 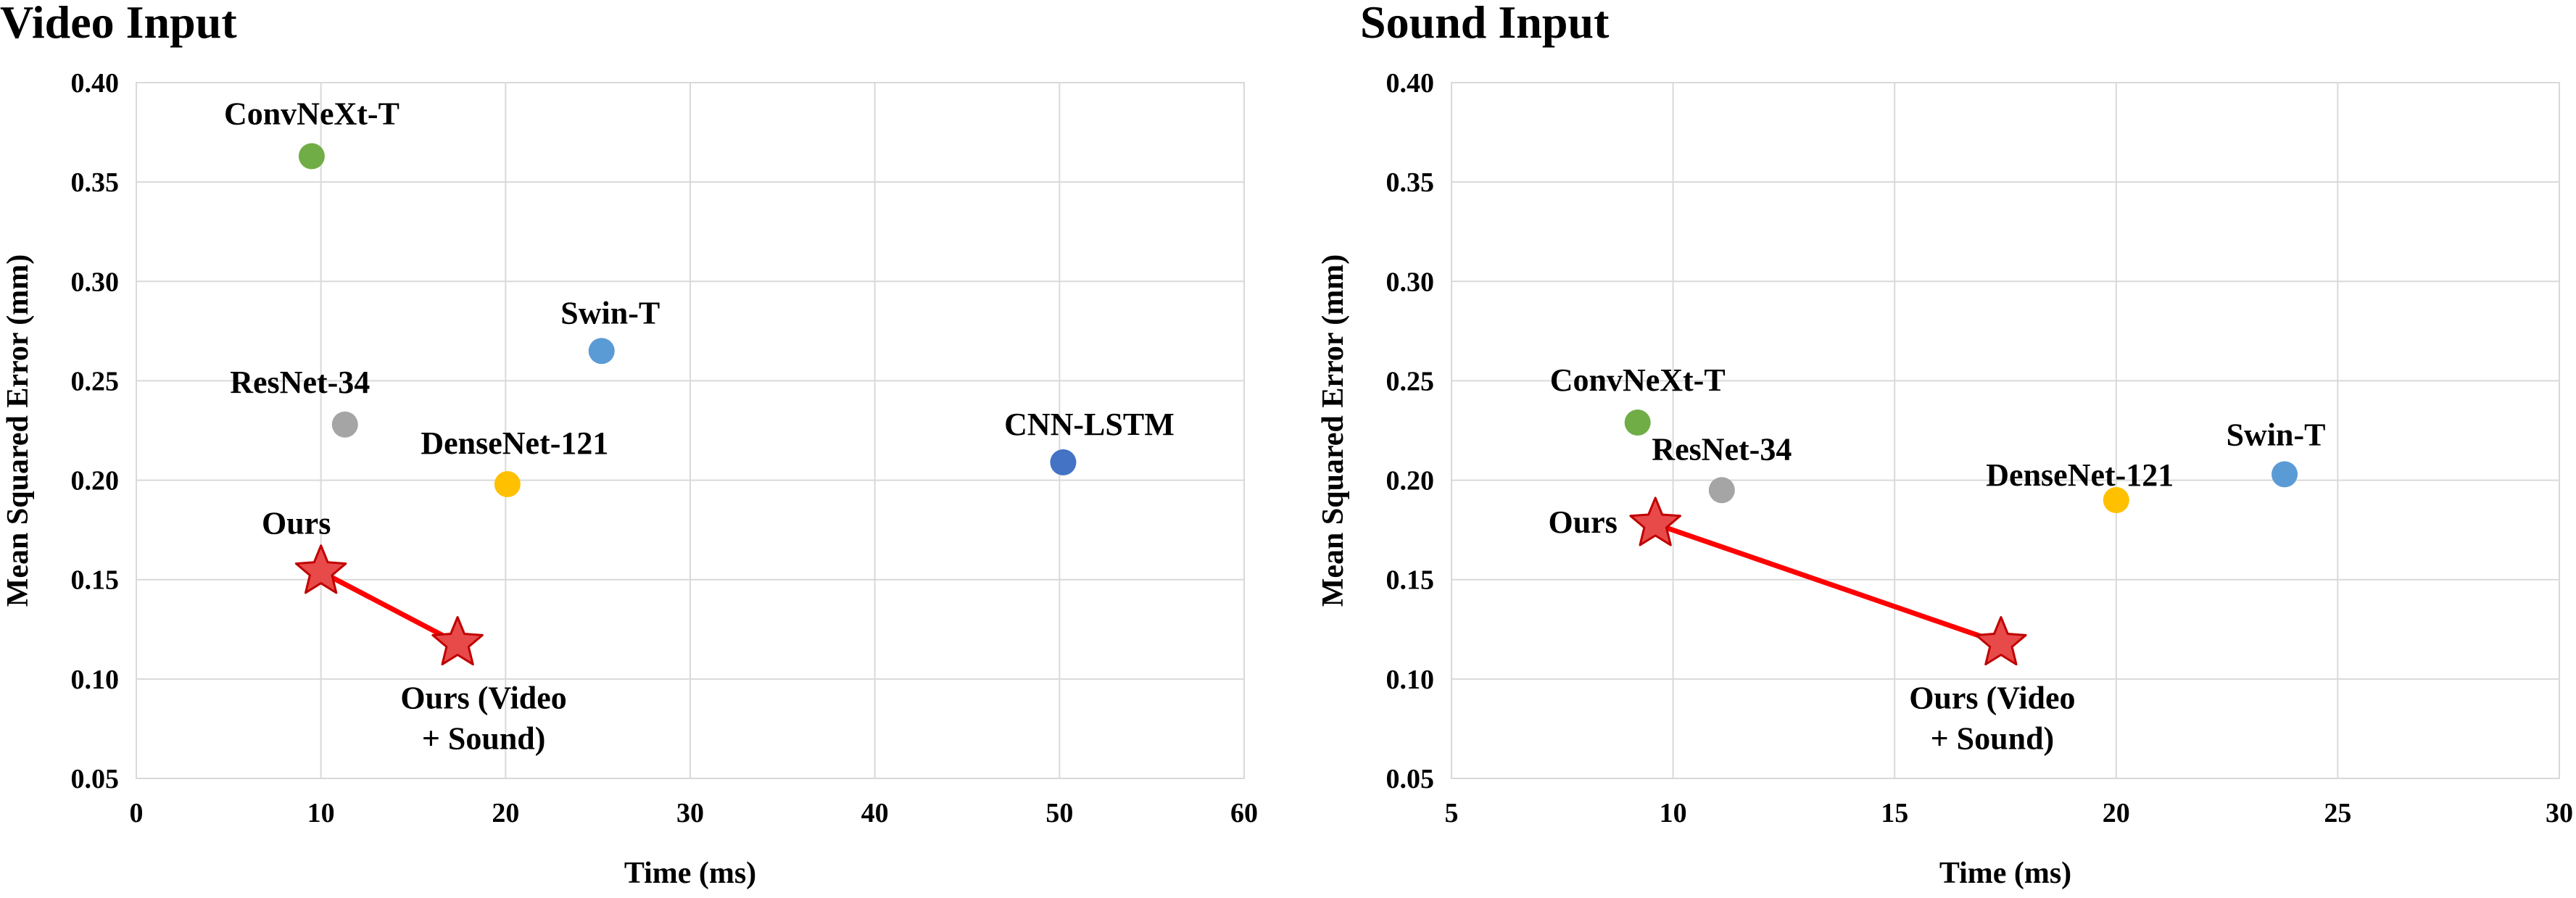 I want to click on x-tick-label: 25, so click(x=2337, y=813).